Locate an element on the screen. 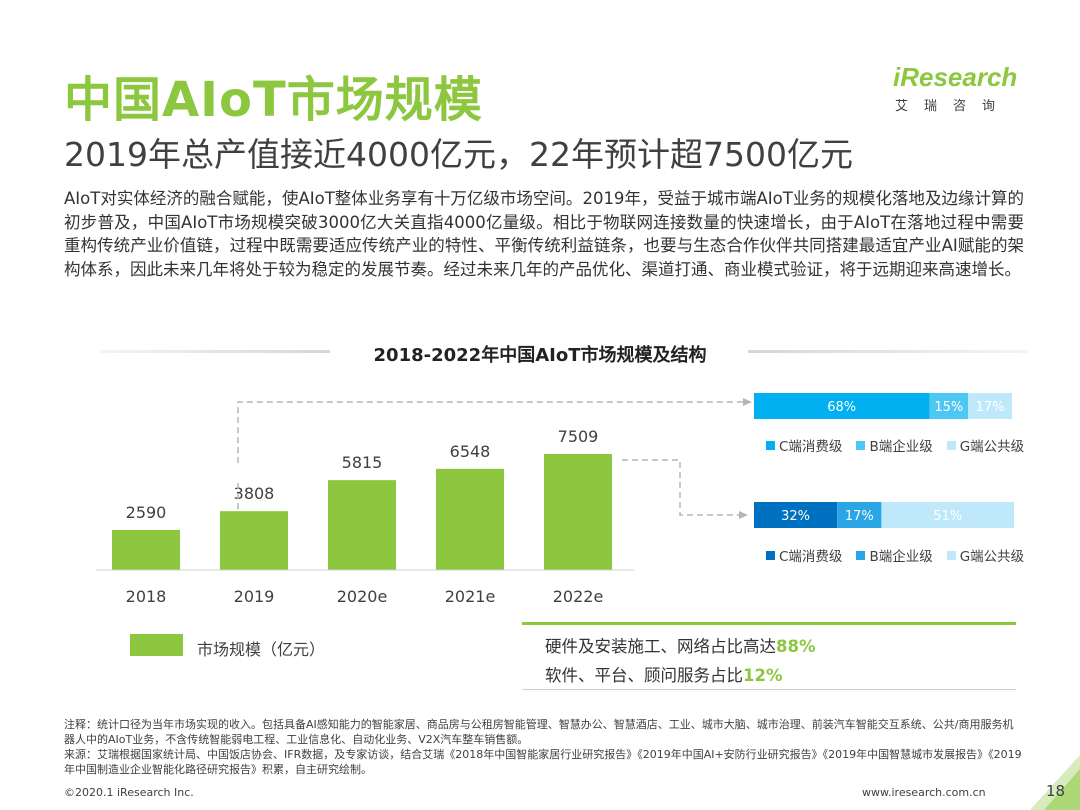 The width and height of the screenshot is (1080, 810). stack-2019-segment-label: 15% is located at coordinates (948, 407).